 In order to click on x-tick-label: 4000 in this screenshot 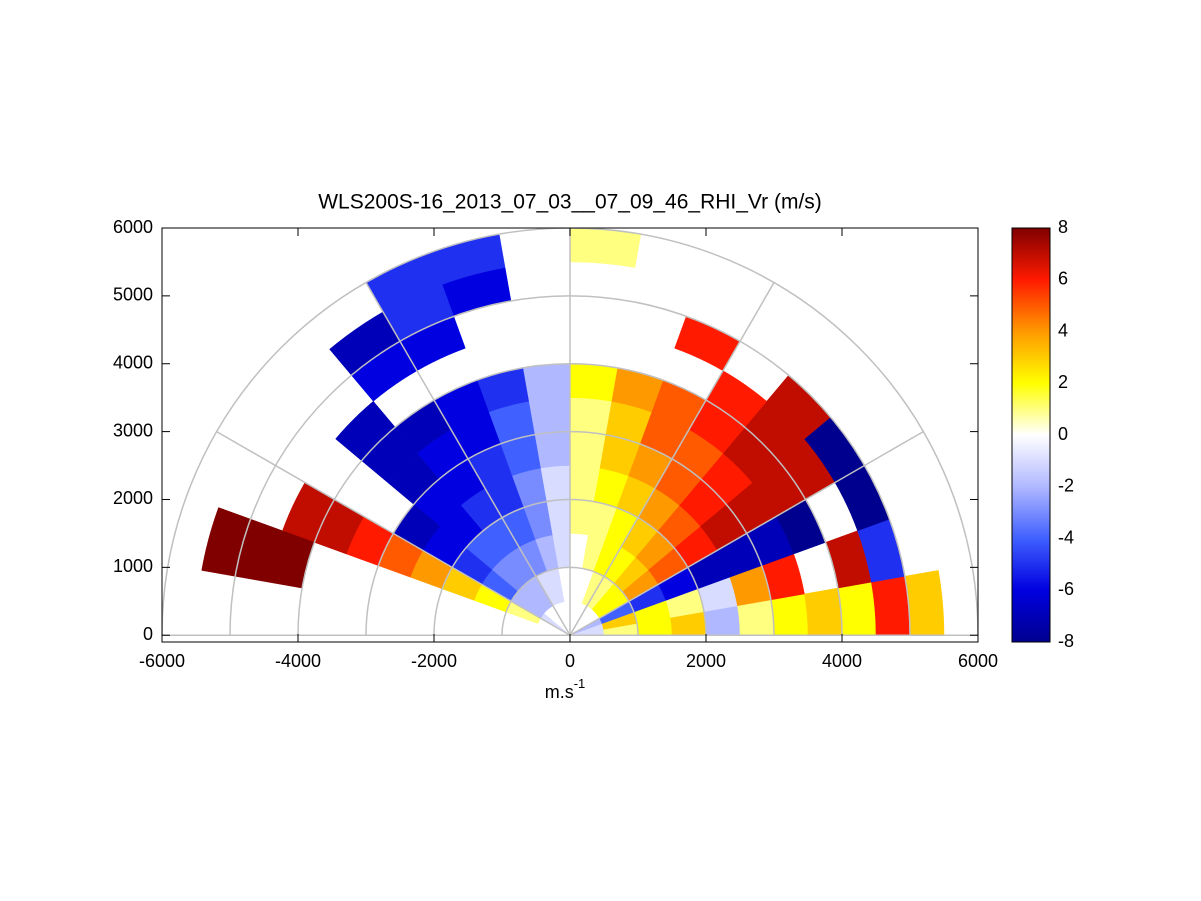, I will do `click(842, 661)`.